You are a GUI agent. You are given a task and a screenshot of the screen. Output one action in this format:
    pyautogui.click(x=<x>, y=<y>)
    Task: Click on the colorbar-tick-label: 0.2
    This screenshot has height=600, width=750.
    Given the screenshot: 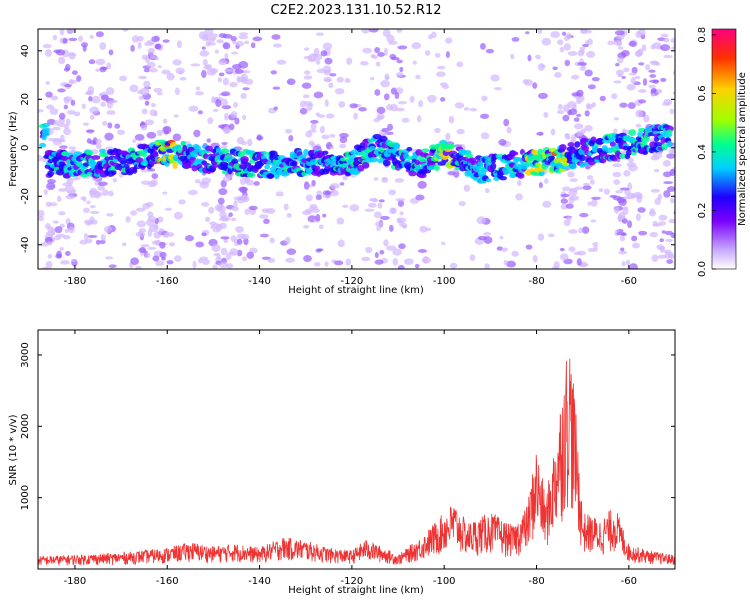 What is the action you would take?
    pyautogui.click(x=702, y=211)
    